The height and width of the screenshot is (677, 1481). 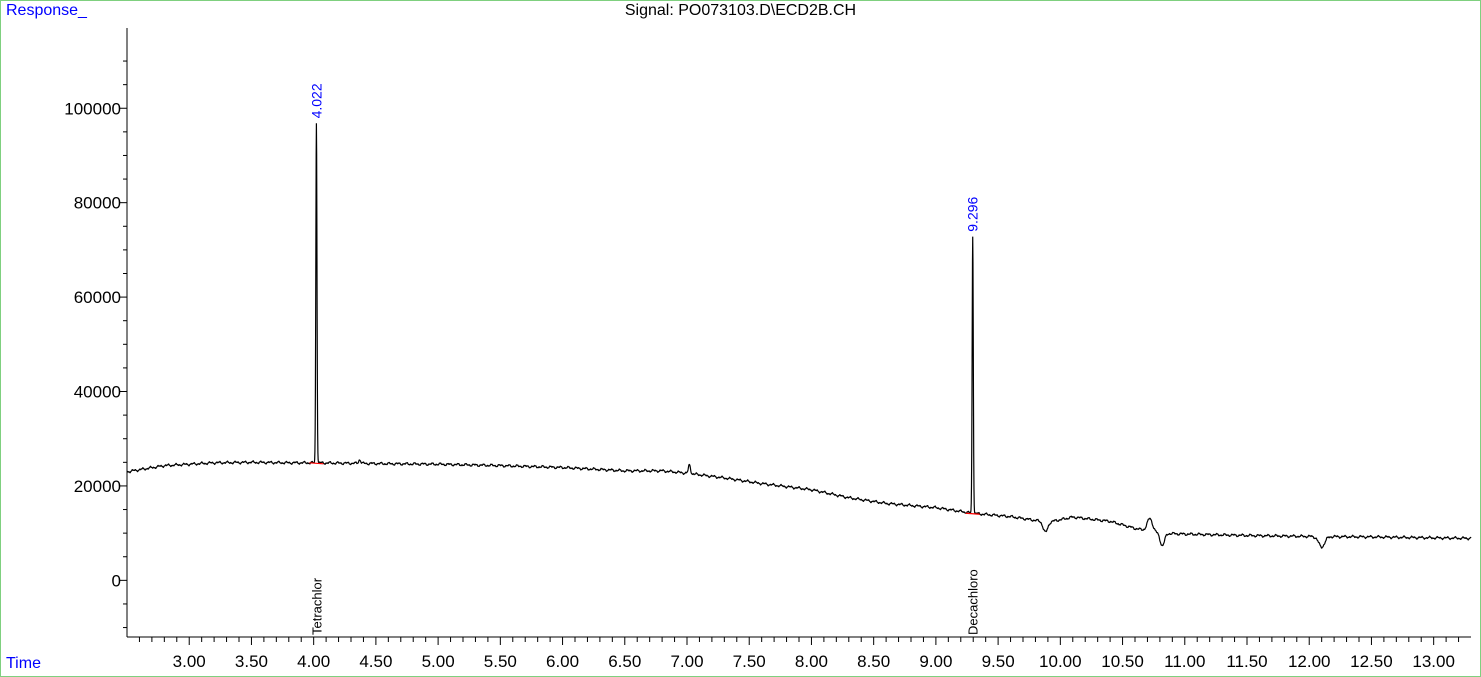 What do you see at coordinates (1122, 661) in the screenshot?
I see `x-tick-label: 10.50` at bounding box center [1122, 661].